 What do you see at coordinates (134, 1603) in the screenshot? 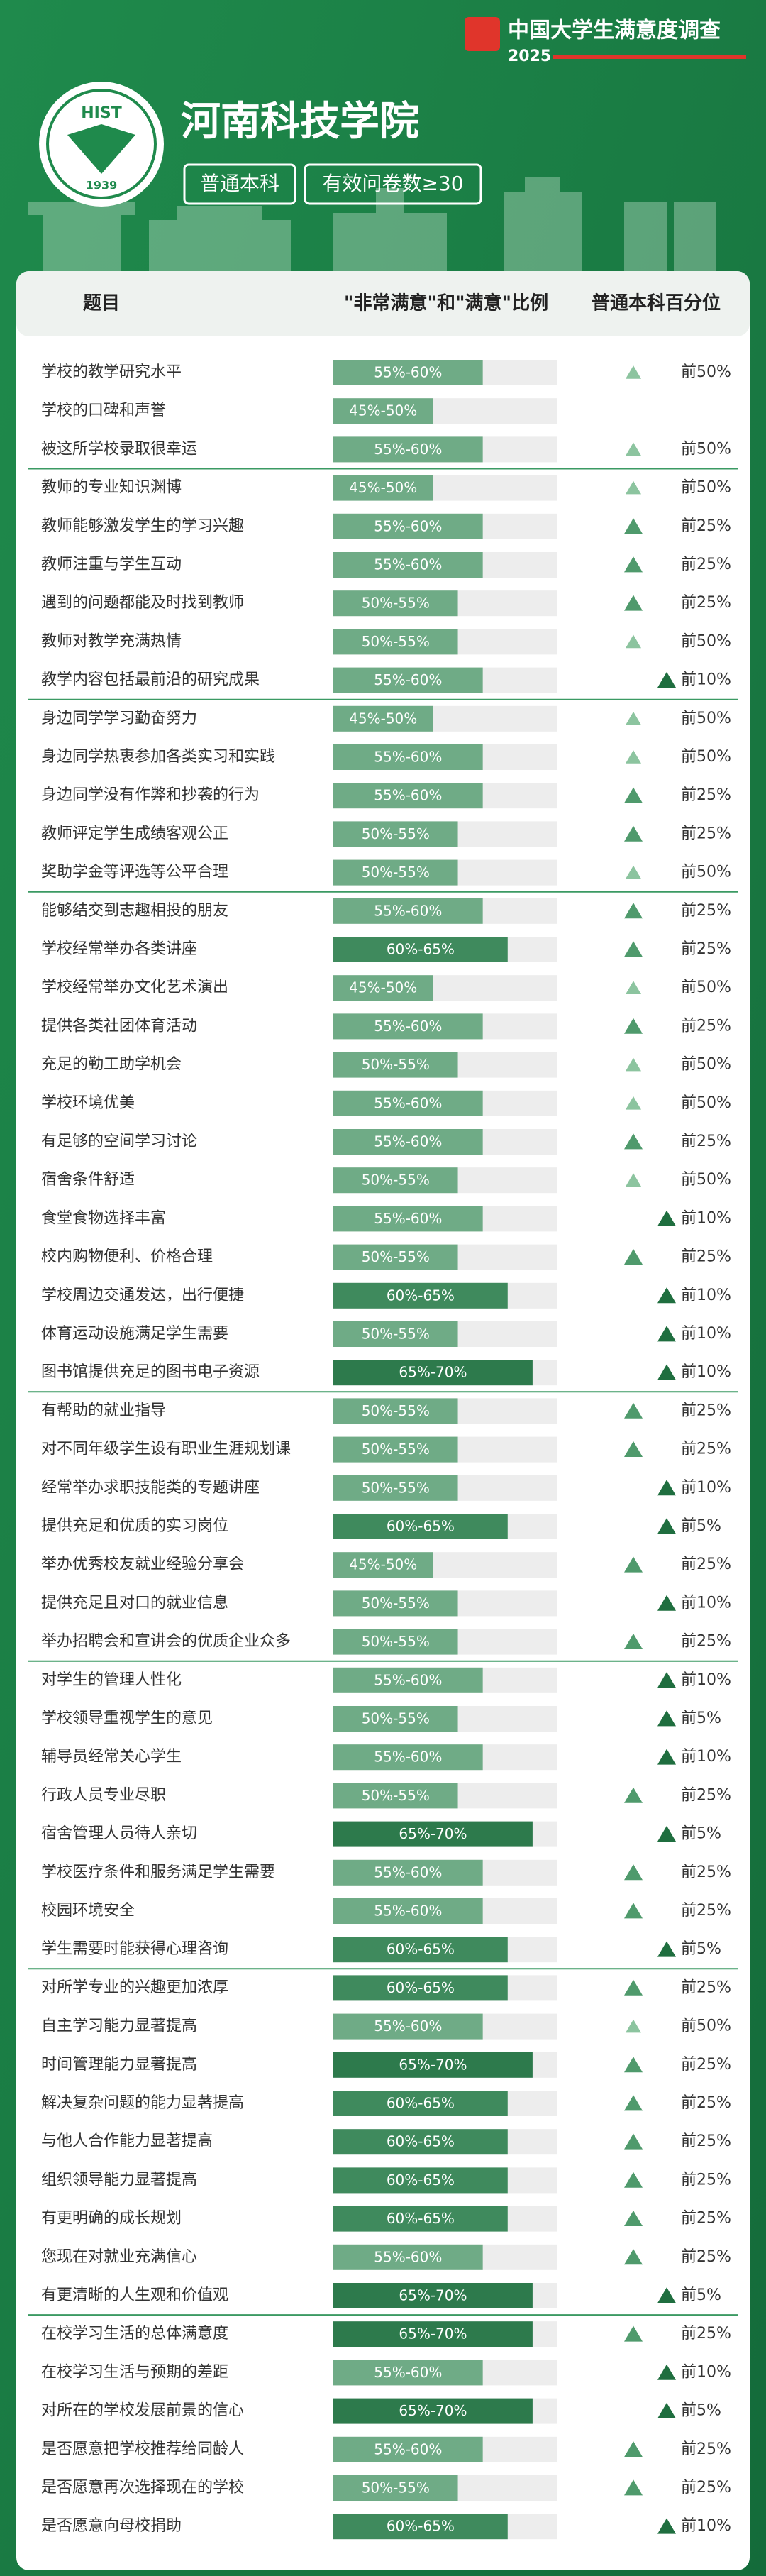
I see `item-label: 提供充足且对口的就业信息` at bounding box center [134, 1603].